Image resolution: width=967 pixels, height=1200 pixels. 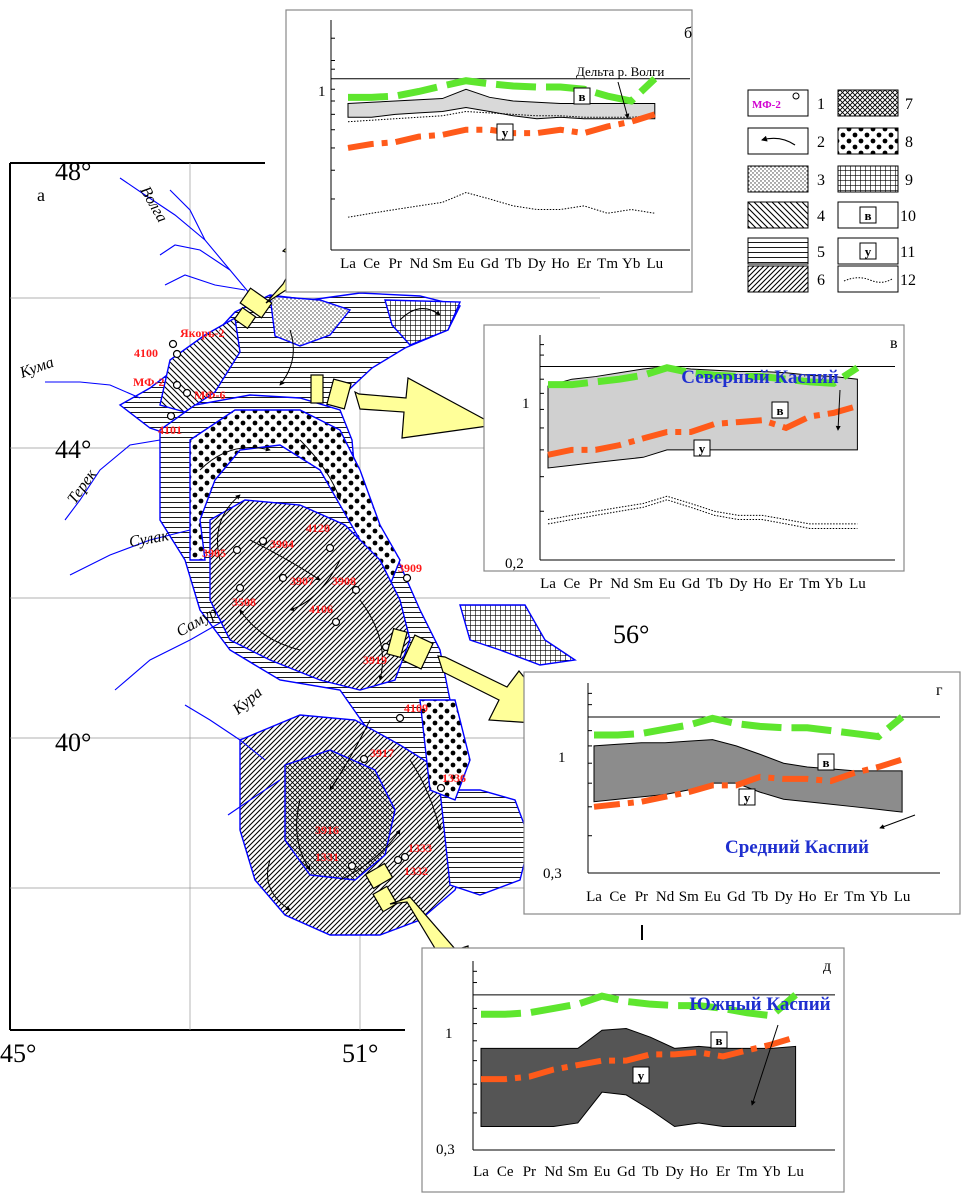 I want to click on river-label: Кура, so click(x=247, y=701).